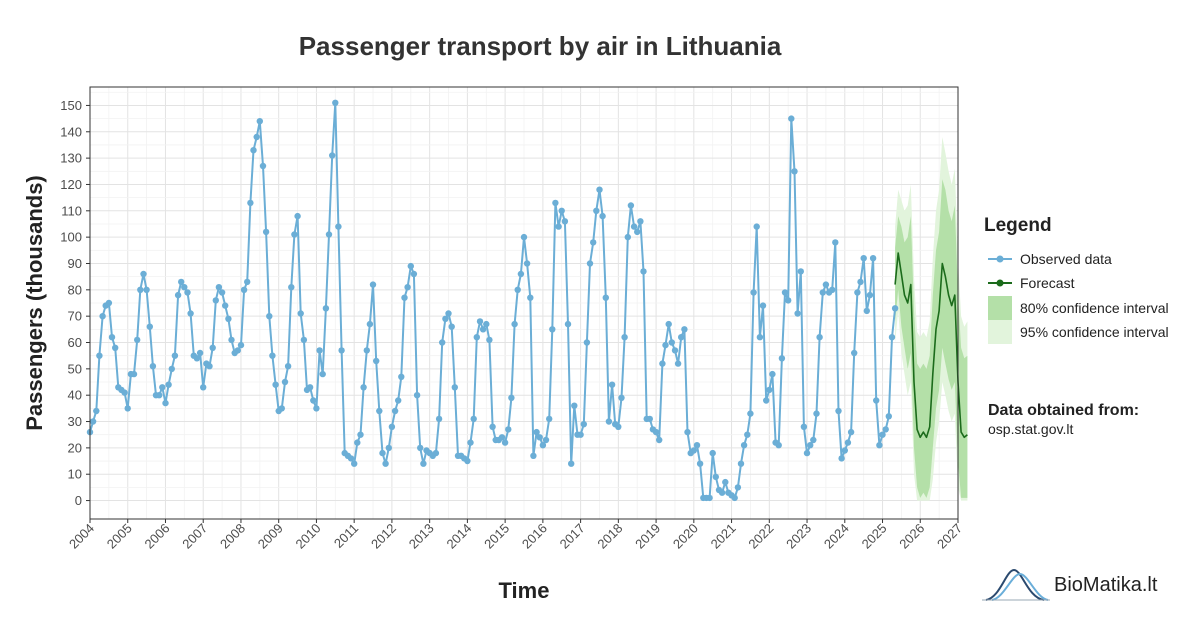 This screenshot has width=1200, height=627. Describe the element at coordinates (496, 536) in the screenshot. I see `x-tick-label: 2015` at that location.